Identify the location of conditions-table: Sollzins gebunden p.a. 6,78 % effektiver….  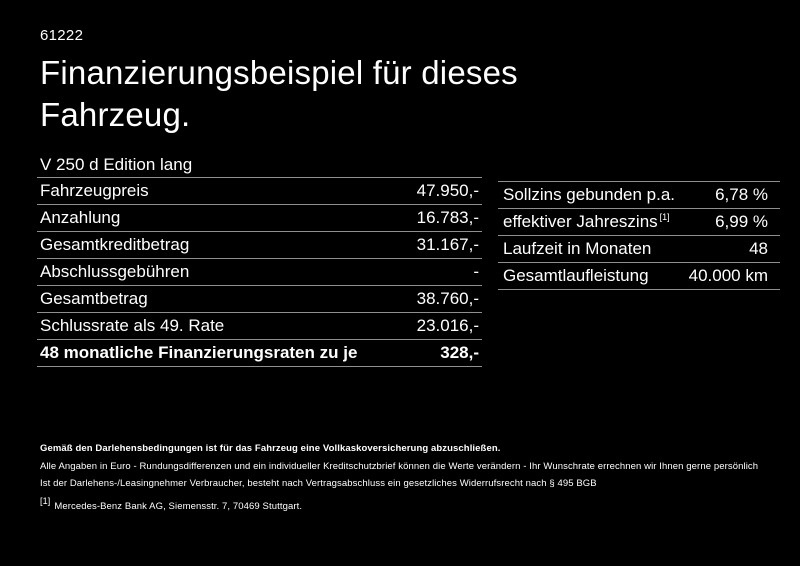
(639, 235).